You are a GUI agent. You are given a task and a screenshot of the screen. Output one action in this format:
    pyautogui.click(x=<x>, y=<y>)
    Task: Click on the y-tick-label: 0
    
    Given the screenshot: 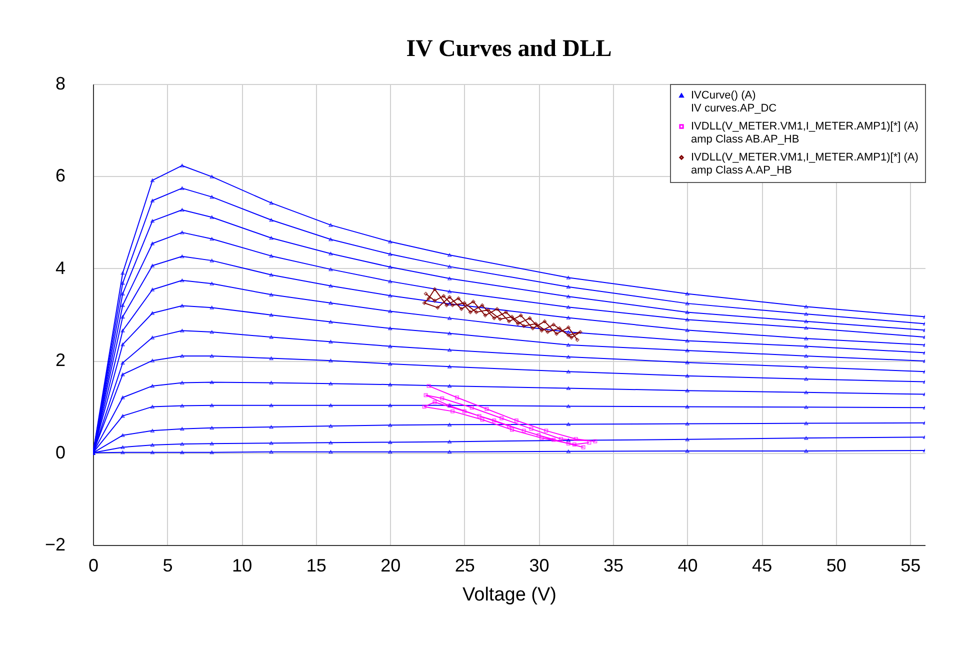 What is the action you would take?
    pyautogui.click(x=60, y=452)
    